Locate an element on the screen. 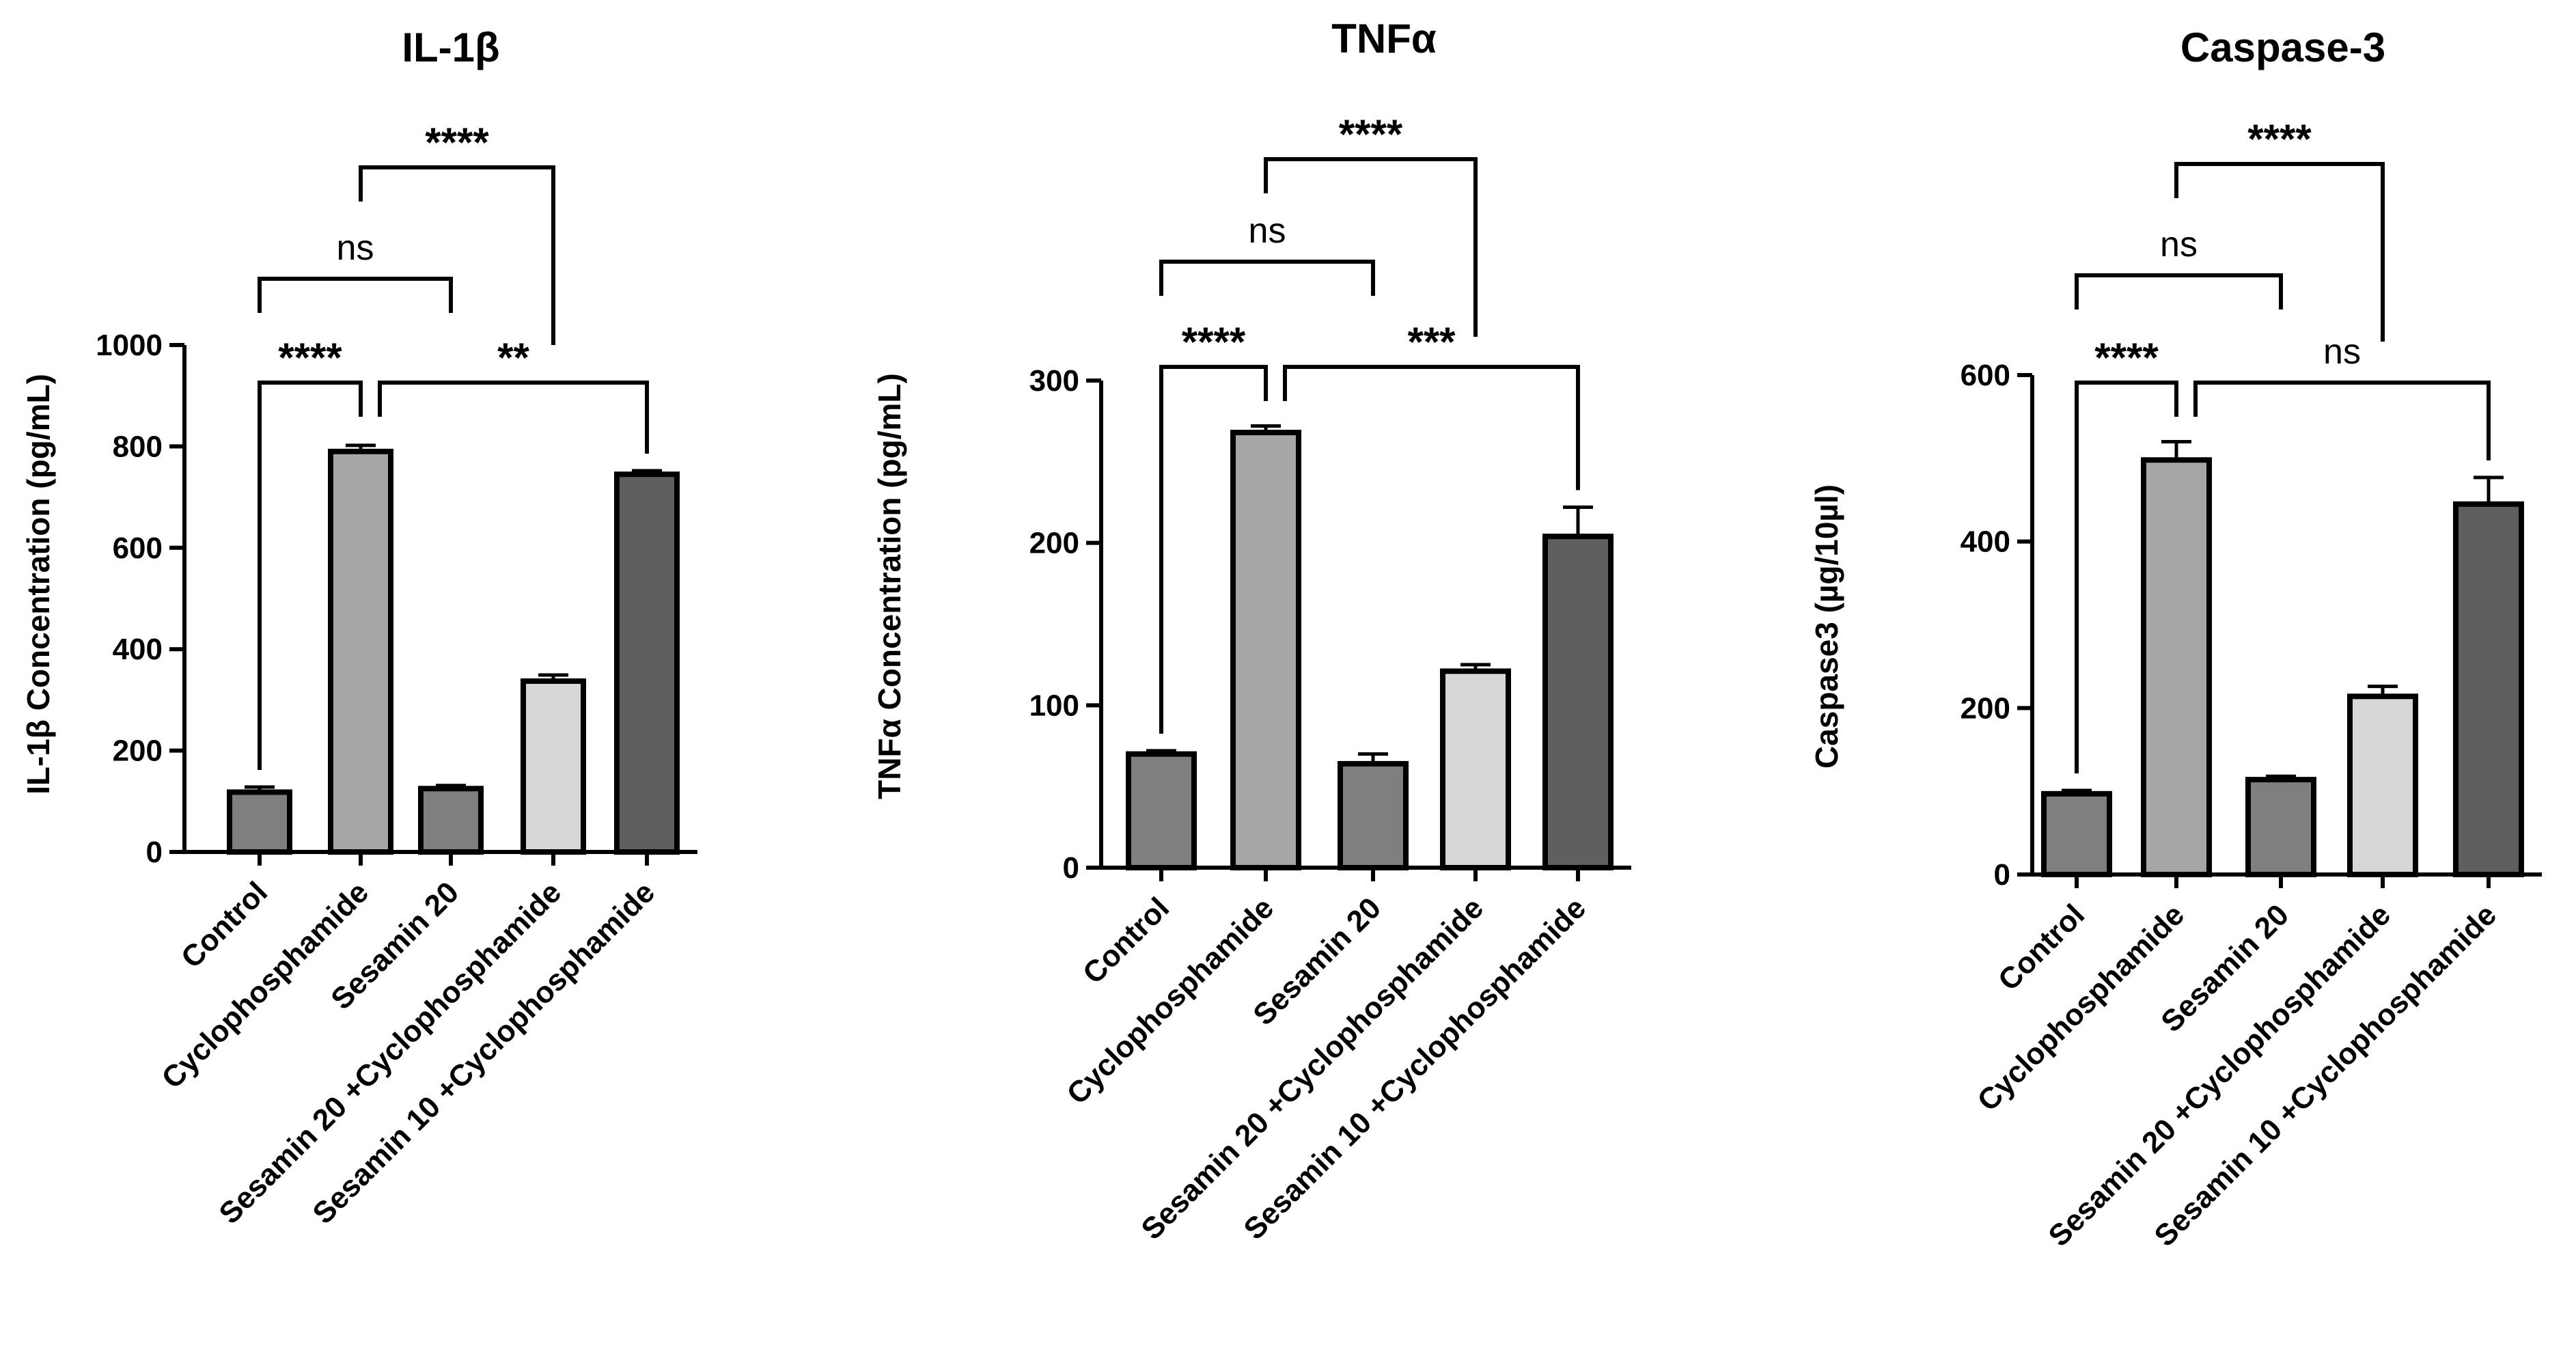 The height and width of the screenshot is (1363, 2576). y-tick-label: 800 is located at coordinates (138, 446).